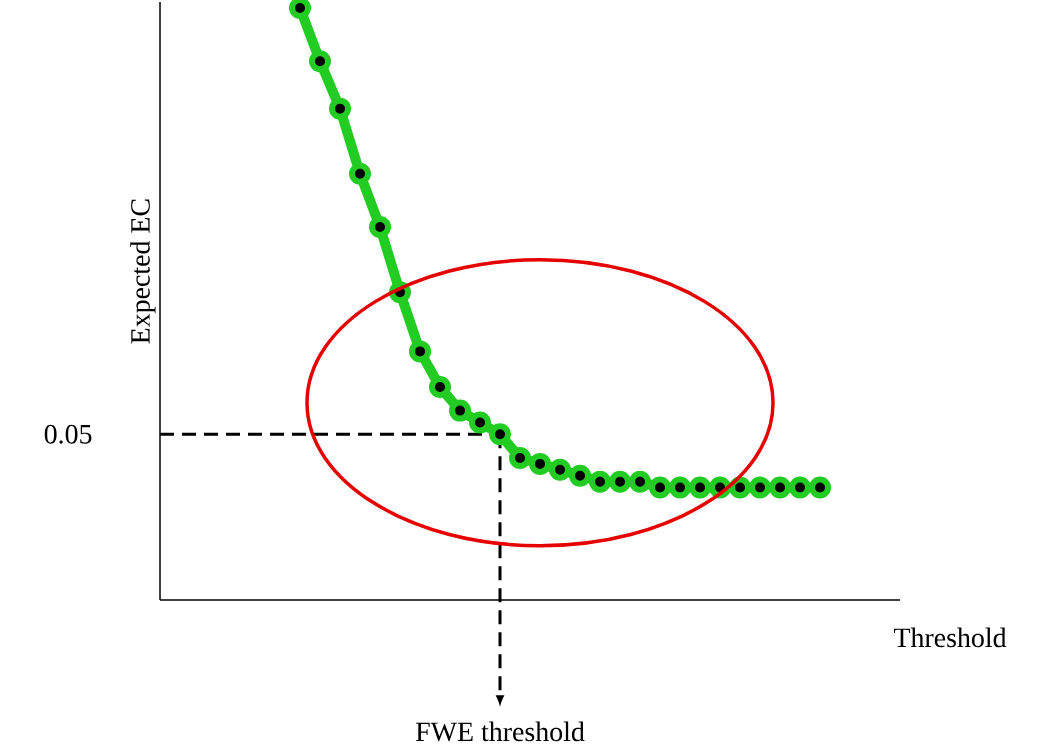 This screenshot has height=756, width=1037. Describe the element at coordinates (950, 637) in the screenshot. I see `x-axis-title: Threshold` at that location.